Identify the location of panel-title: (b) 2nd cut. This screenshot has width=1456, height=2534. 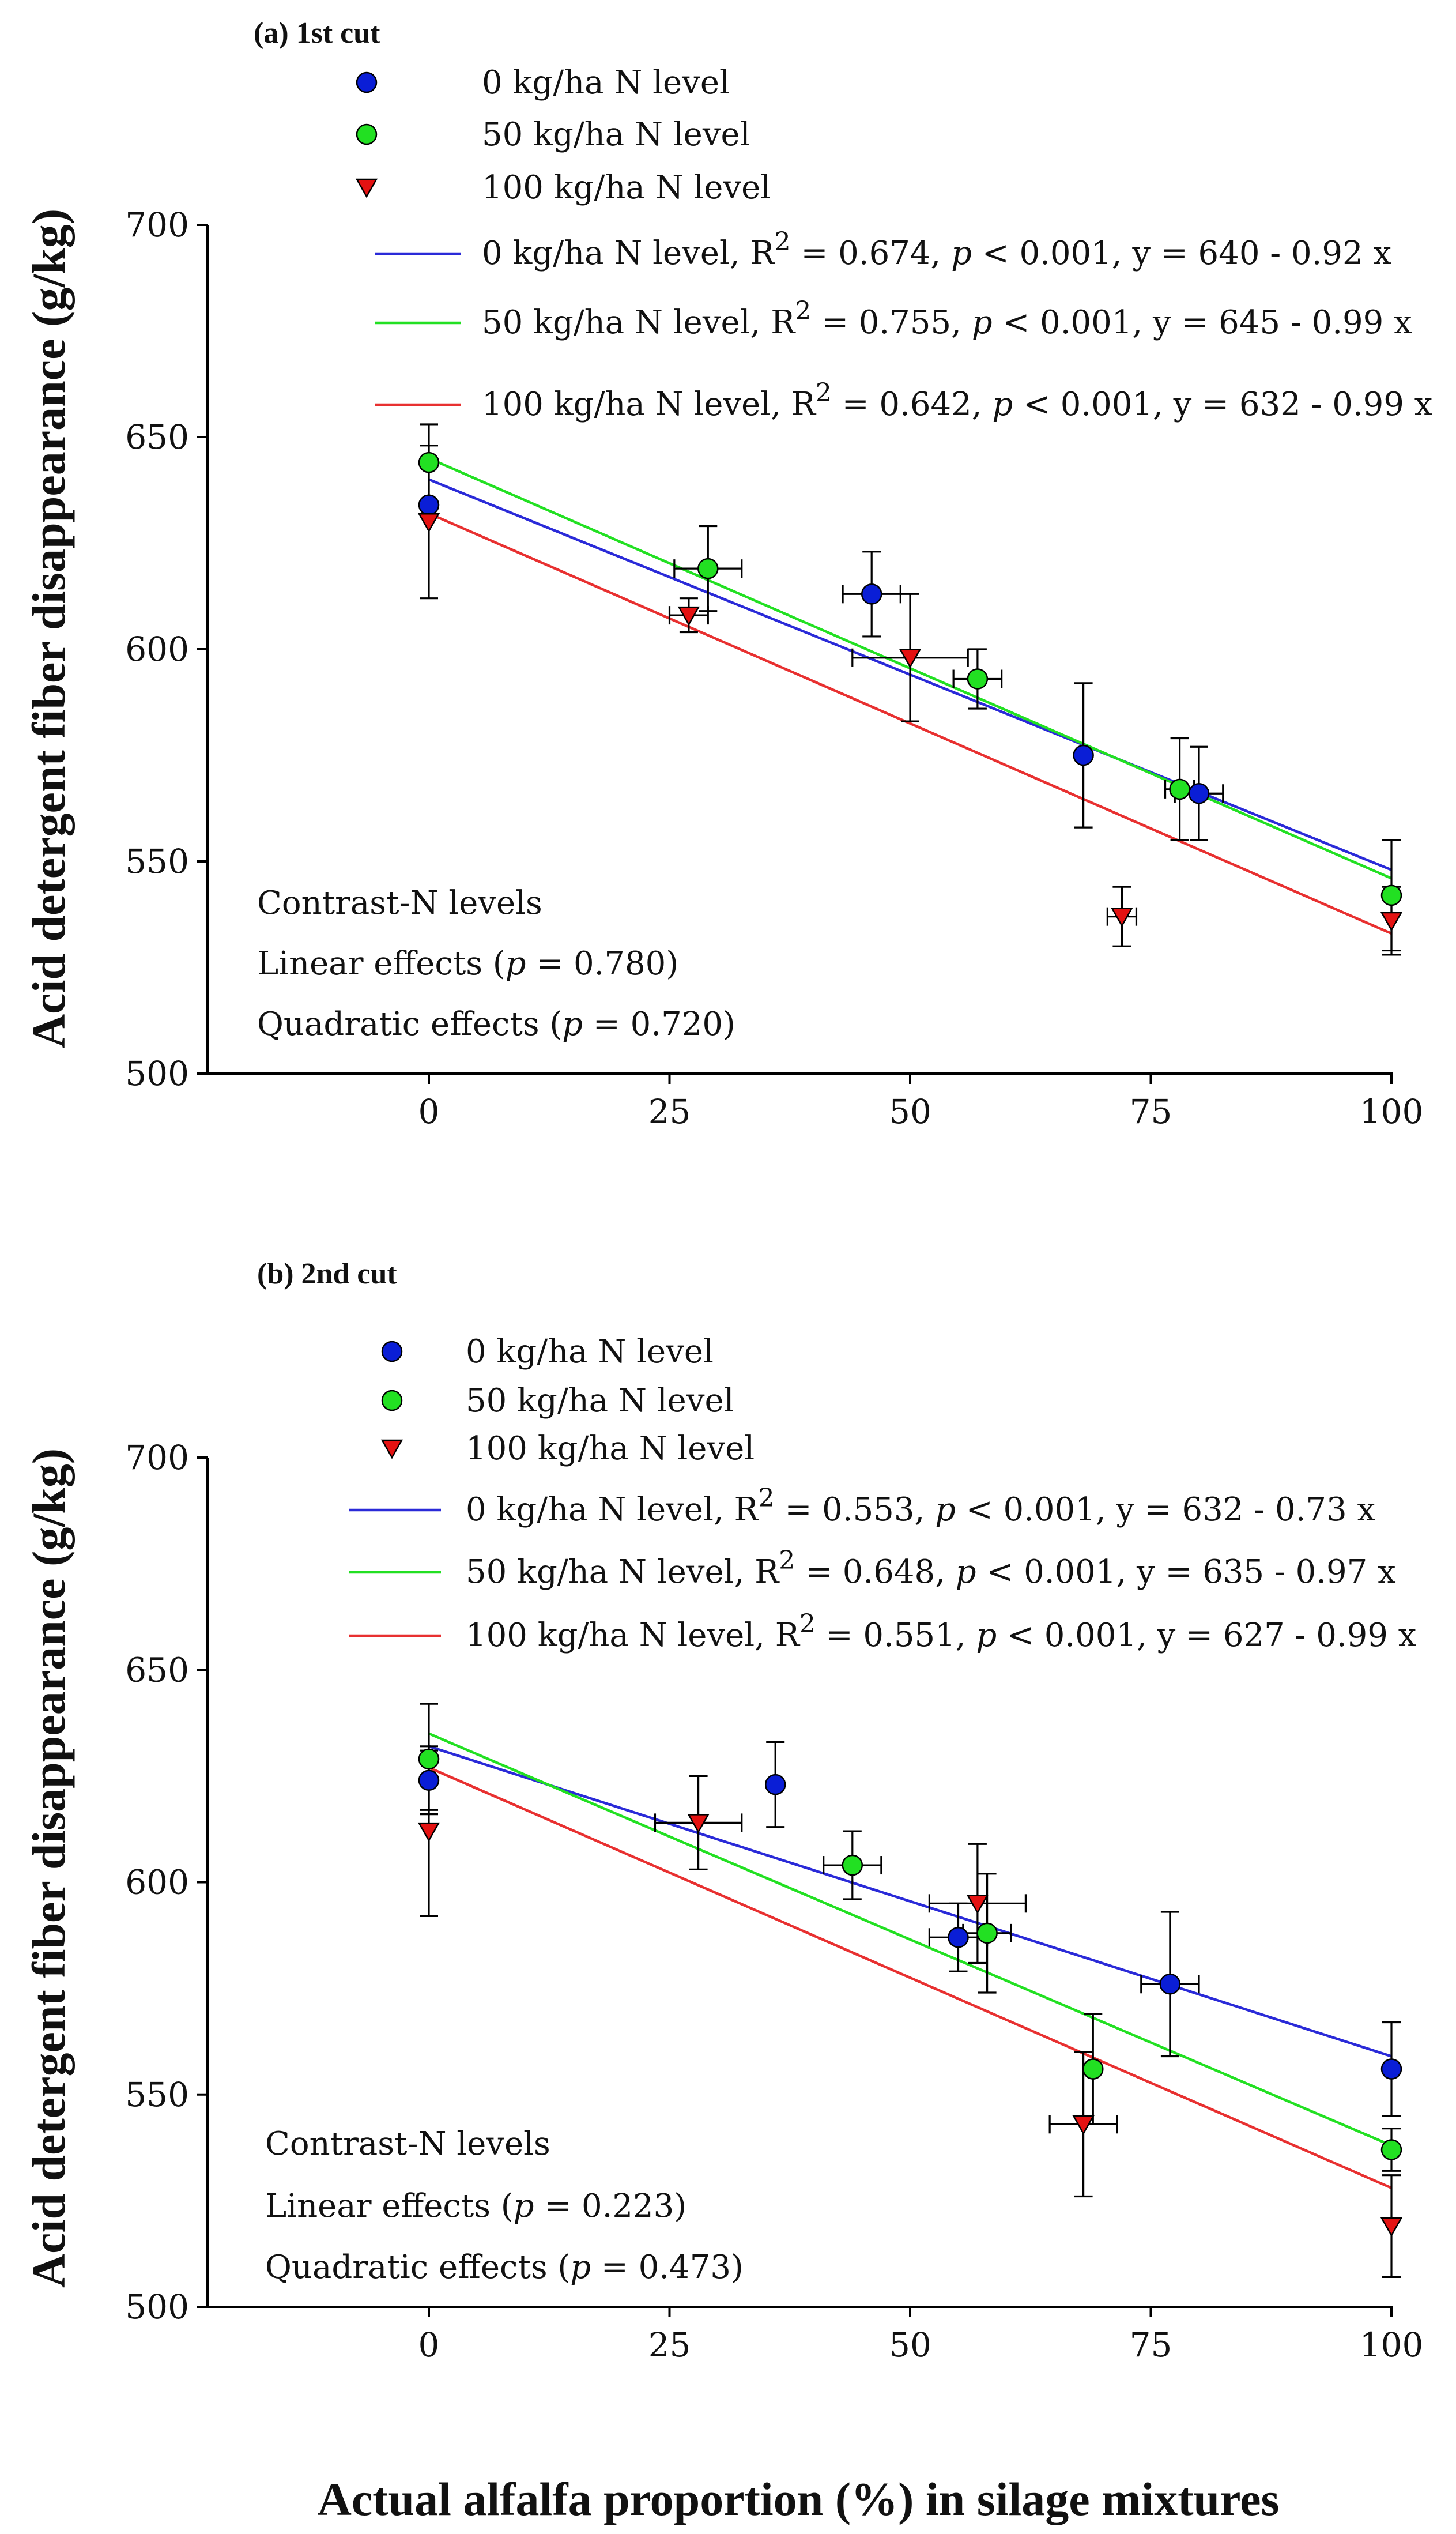
(327, 1273).